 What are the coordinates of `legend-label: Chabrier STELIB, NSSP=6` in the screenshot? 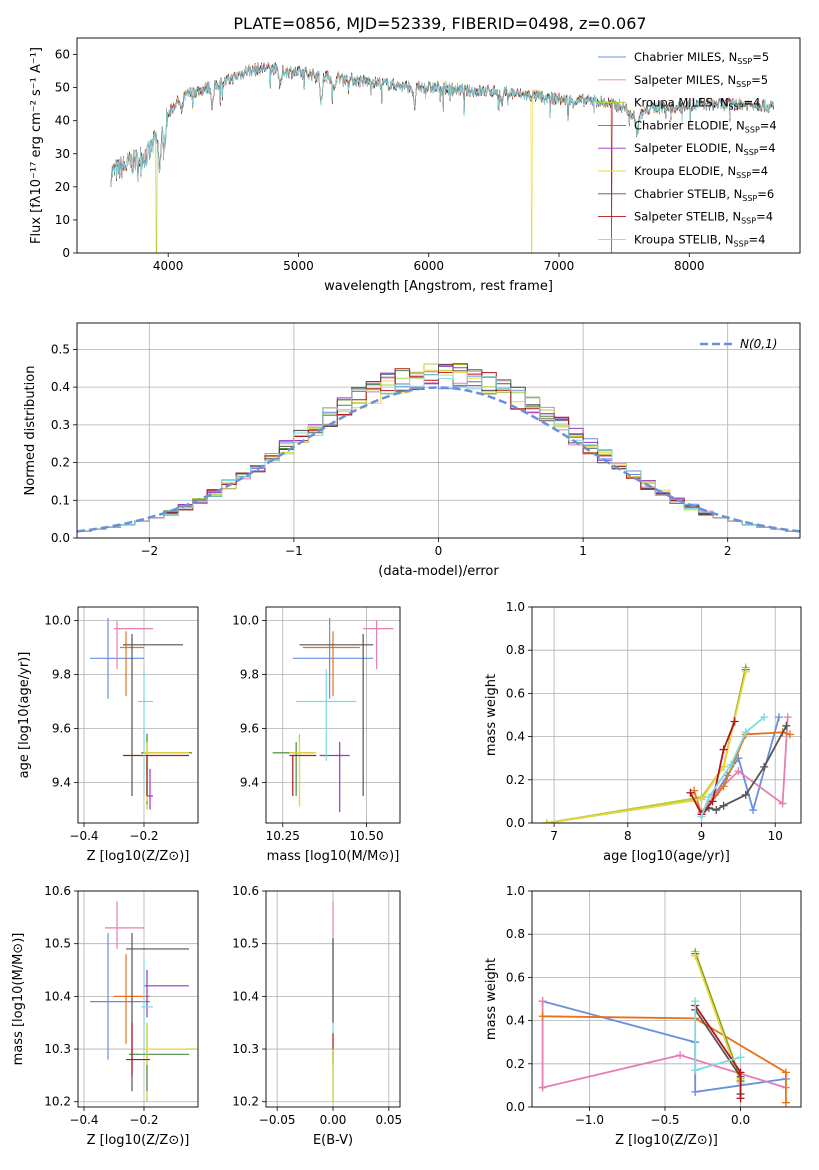 It's located at (704, 195).